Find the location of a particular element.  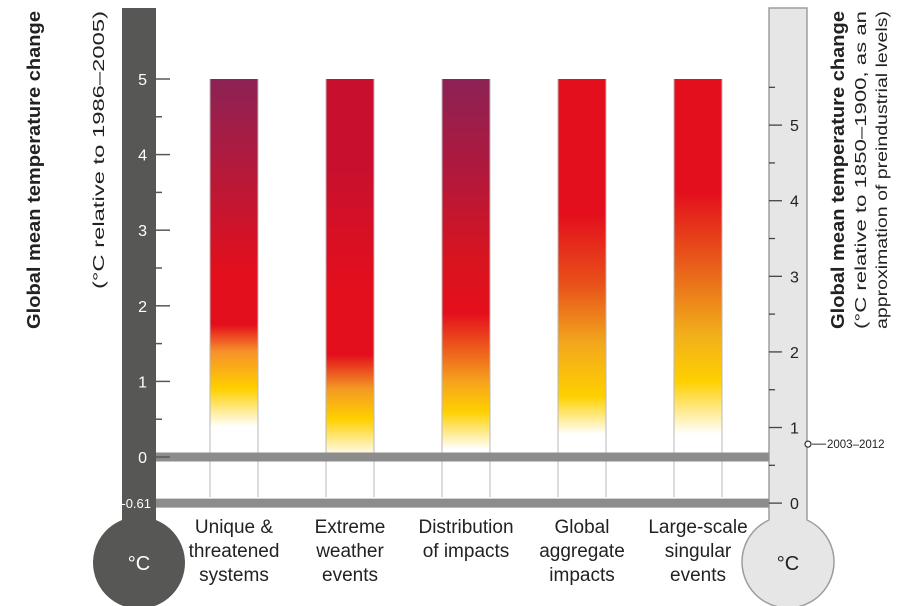

category-label: Large-scale is located at coordinates (697, 527).